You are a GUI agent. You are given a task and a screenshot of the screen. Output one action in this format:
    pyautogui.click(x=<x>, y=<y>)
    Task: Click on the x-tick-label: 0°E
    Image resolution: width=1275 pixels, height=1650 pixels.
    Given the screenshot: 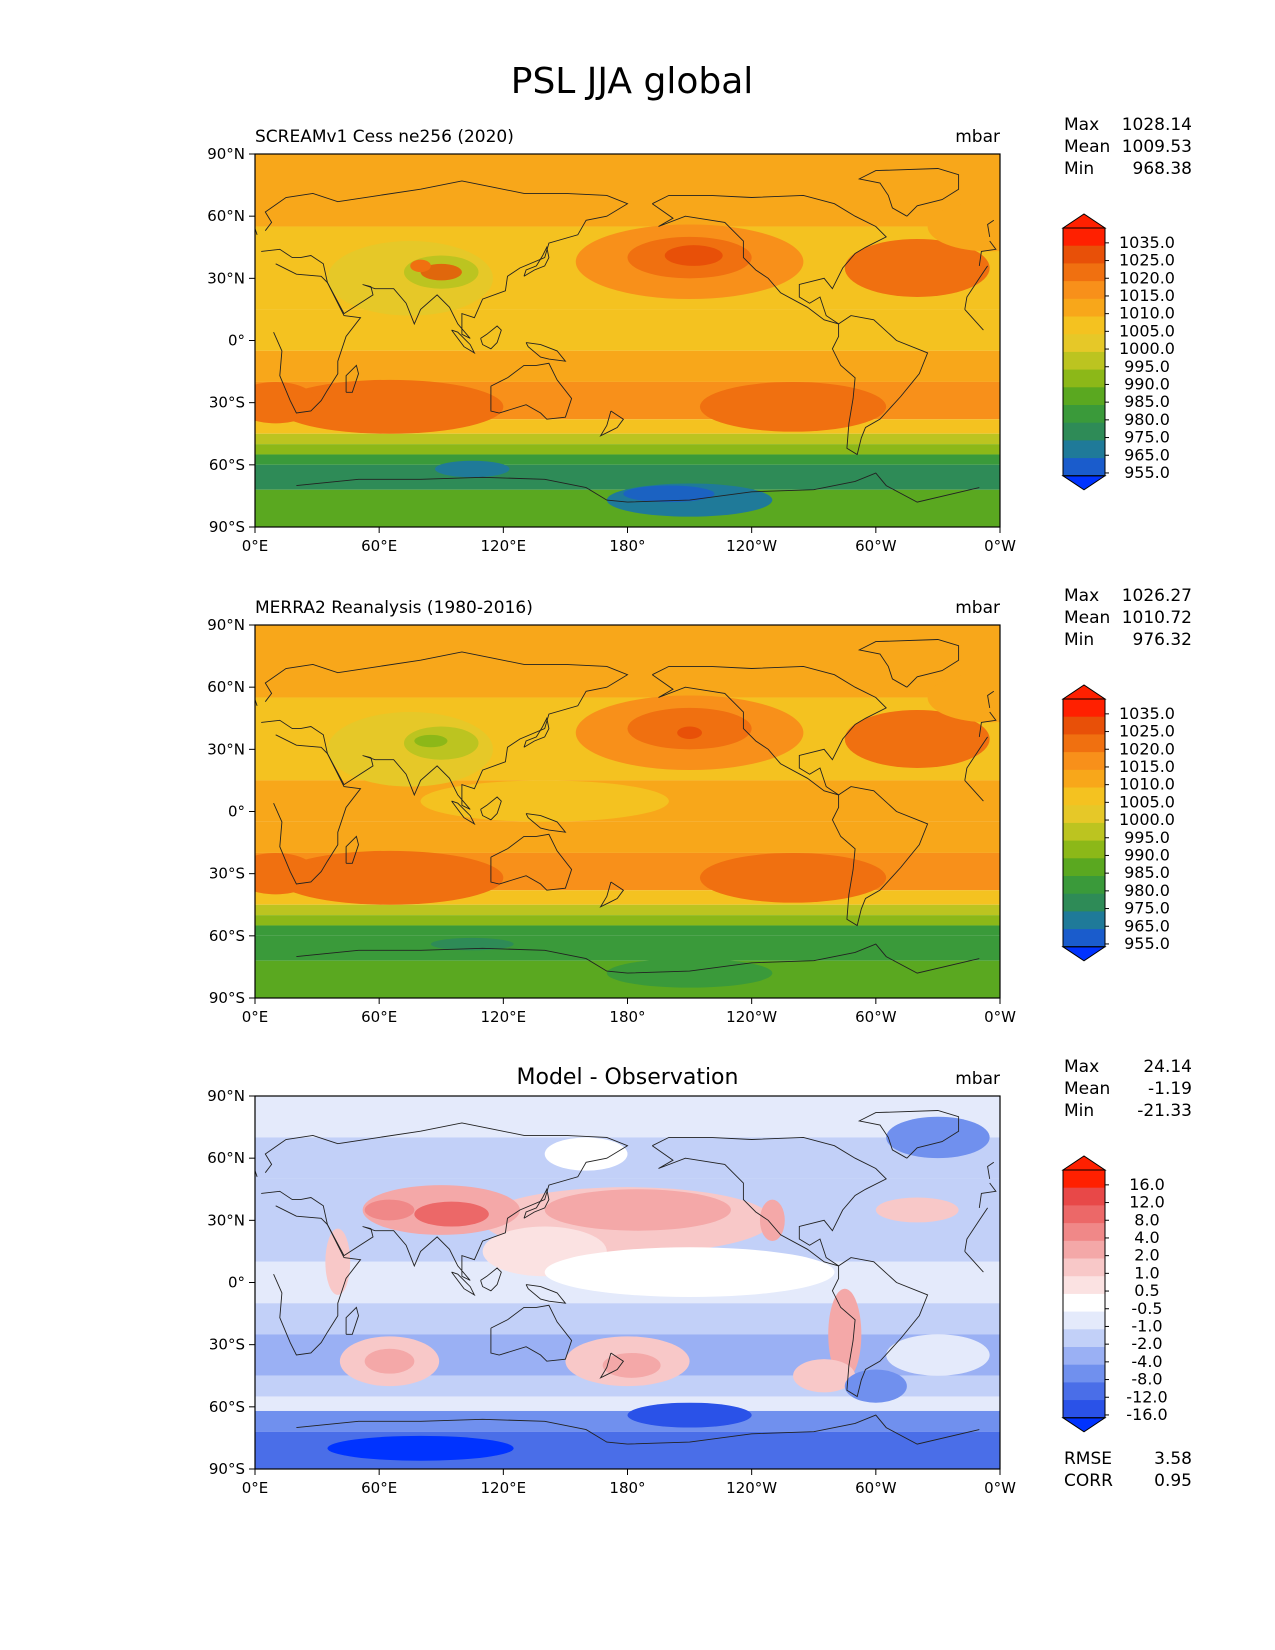 What is the action you would take?
    pyautogui.click(x=255, y=1488)
    